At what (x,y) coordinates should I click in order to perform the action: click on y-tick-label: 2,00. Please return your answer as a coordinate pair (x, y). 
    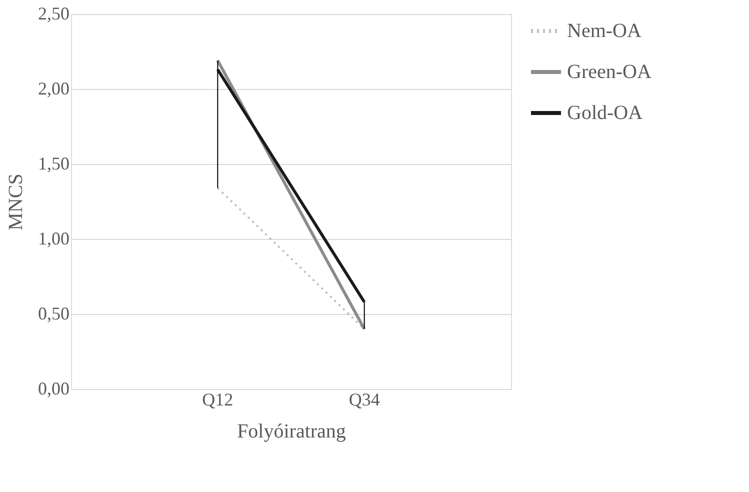
    Looking at the image, I should click on (54, 88).